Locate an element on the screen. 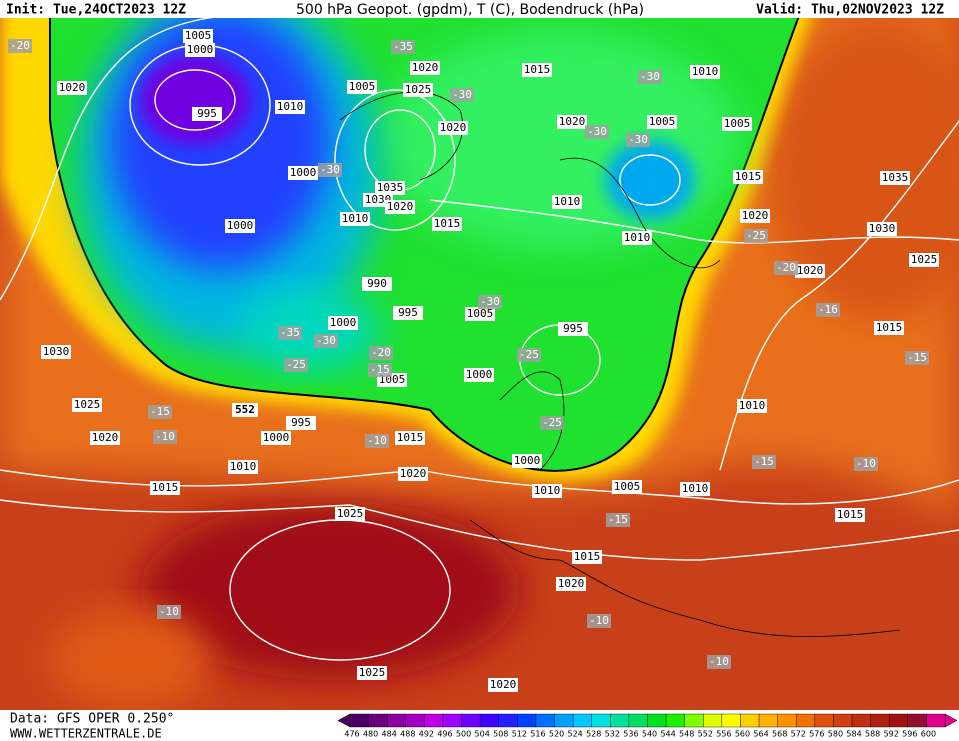 This screenshot has width=959, height=741. colorbar-label: 524 is located at coordinates (574, 734).